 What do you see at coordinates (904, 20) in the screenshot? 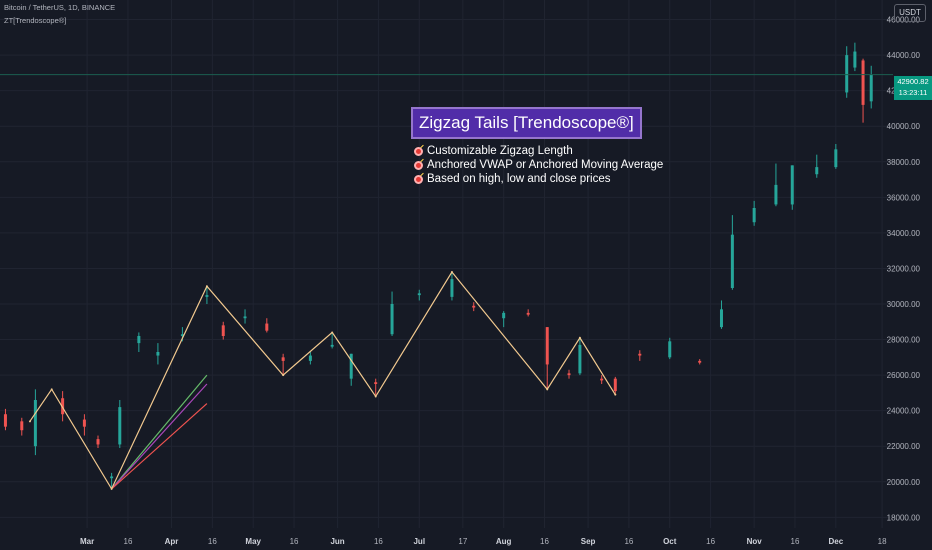
I see `price-tick-label: 46000.00` at bounding box center [904, 20].